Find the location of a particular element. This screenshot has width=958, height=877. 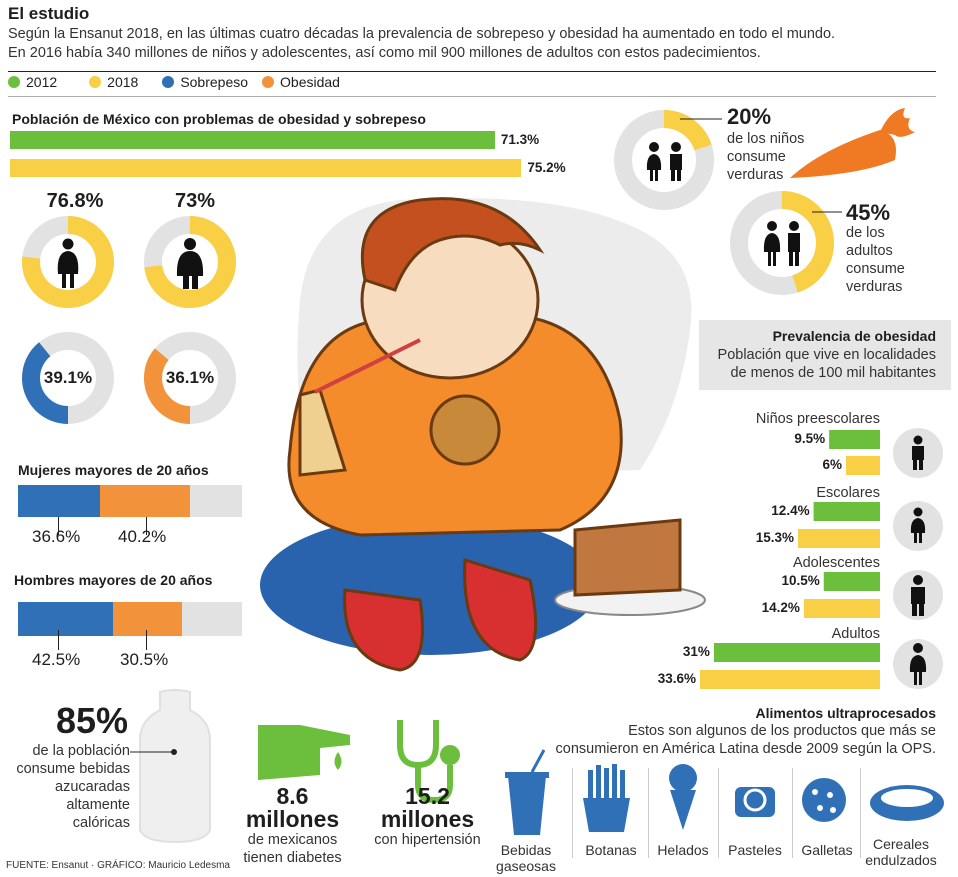

hombres-b-leader is located at coordinates (146, 640).